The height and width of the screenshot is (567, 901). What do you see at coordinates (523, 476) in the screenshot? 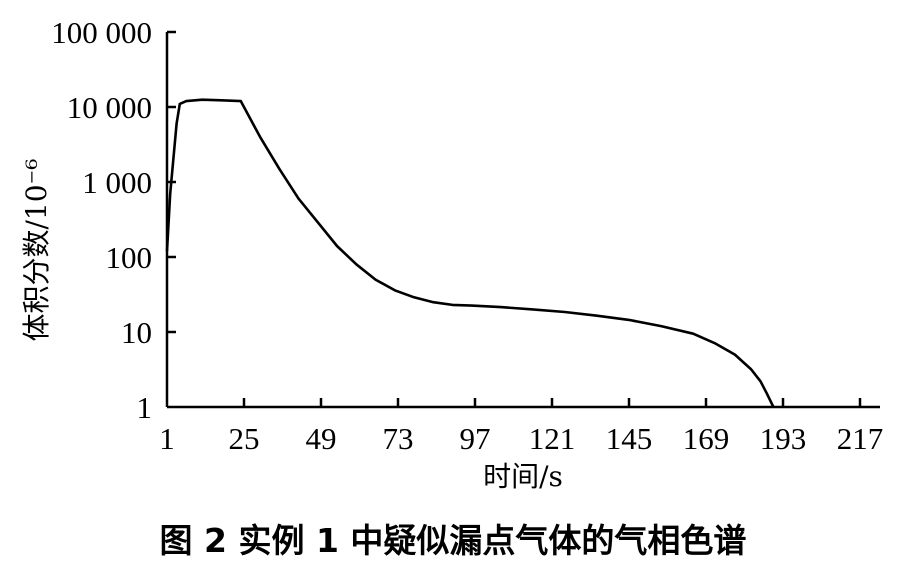
I see `x-axis-title: 时间/s` at bounding box center [523, 476].